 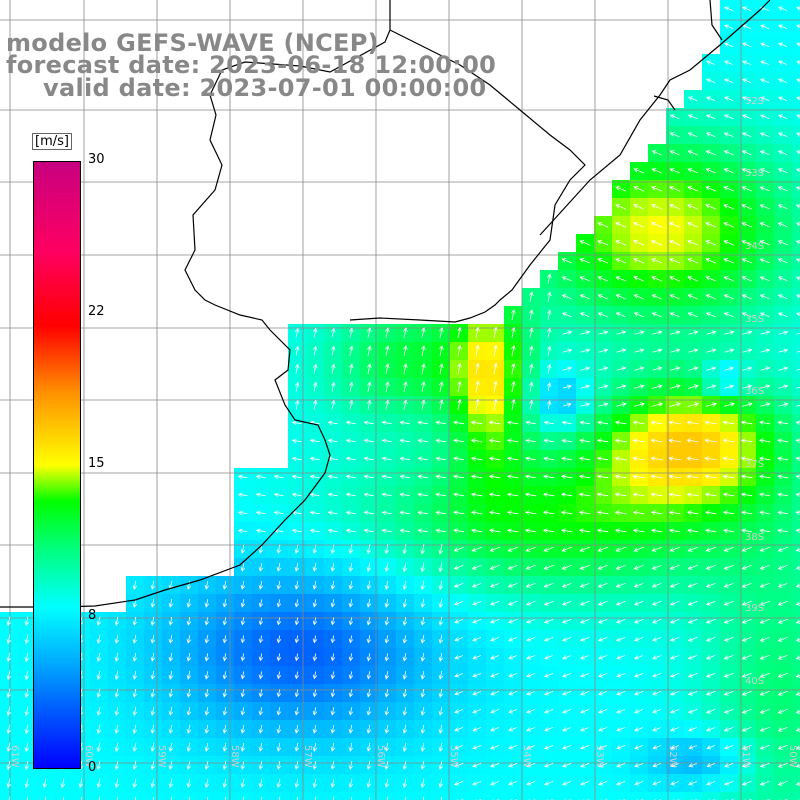 What do you see at coordinates (664, 103) in the screenshot?
I see `coastline` at bounding box center [664, 103].